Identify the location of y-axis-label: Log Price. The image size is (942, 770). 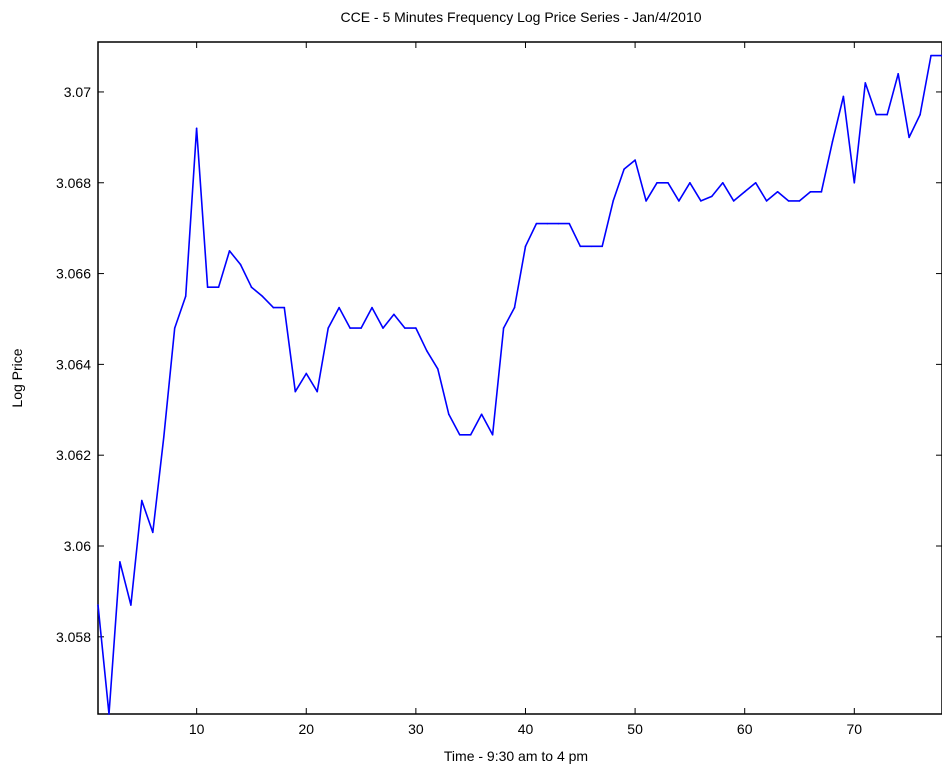
(17, 377).